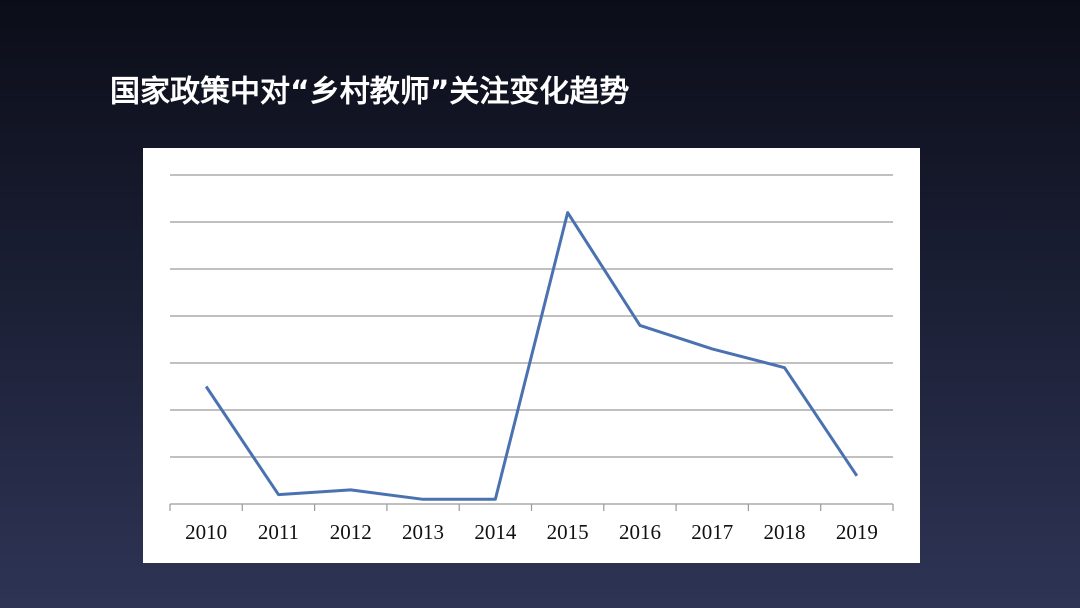  Describe the element at coordinates (206, 532) in the screenshot. I see `x-tick-label: 2010` at that location.